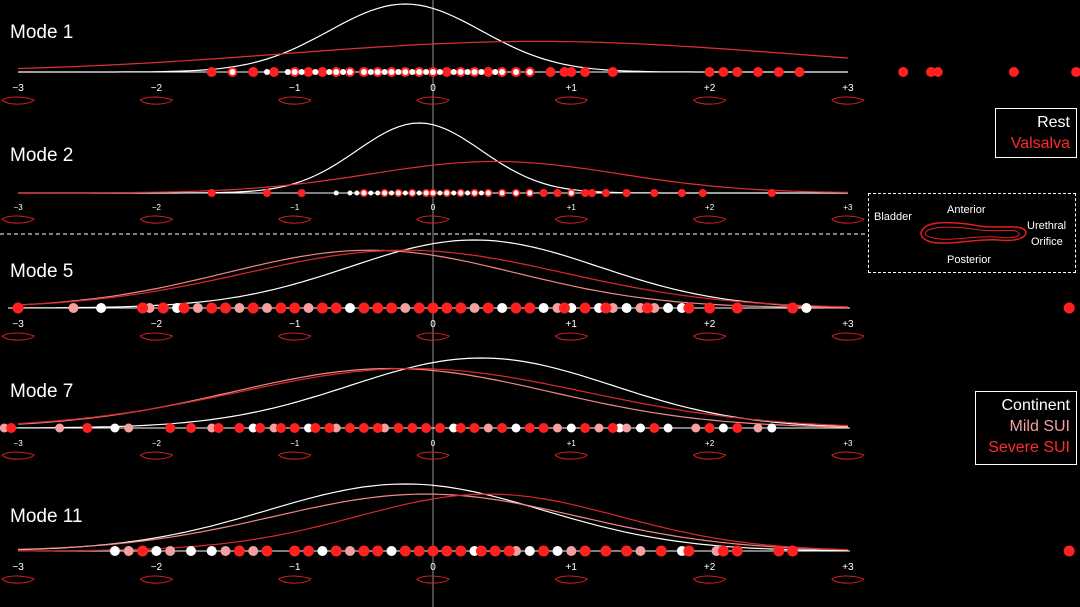  I want to click on legend-severe-sui-label: Severe SUI, so click(1029, 447).